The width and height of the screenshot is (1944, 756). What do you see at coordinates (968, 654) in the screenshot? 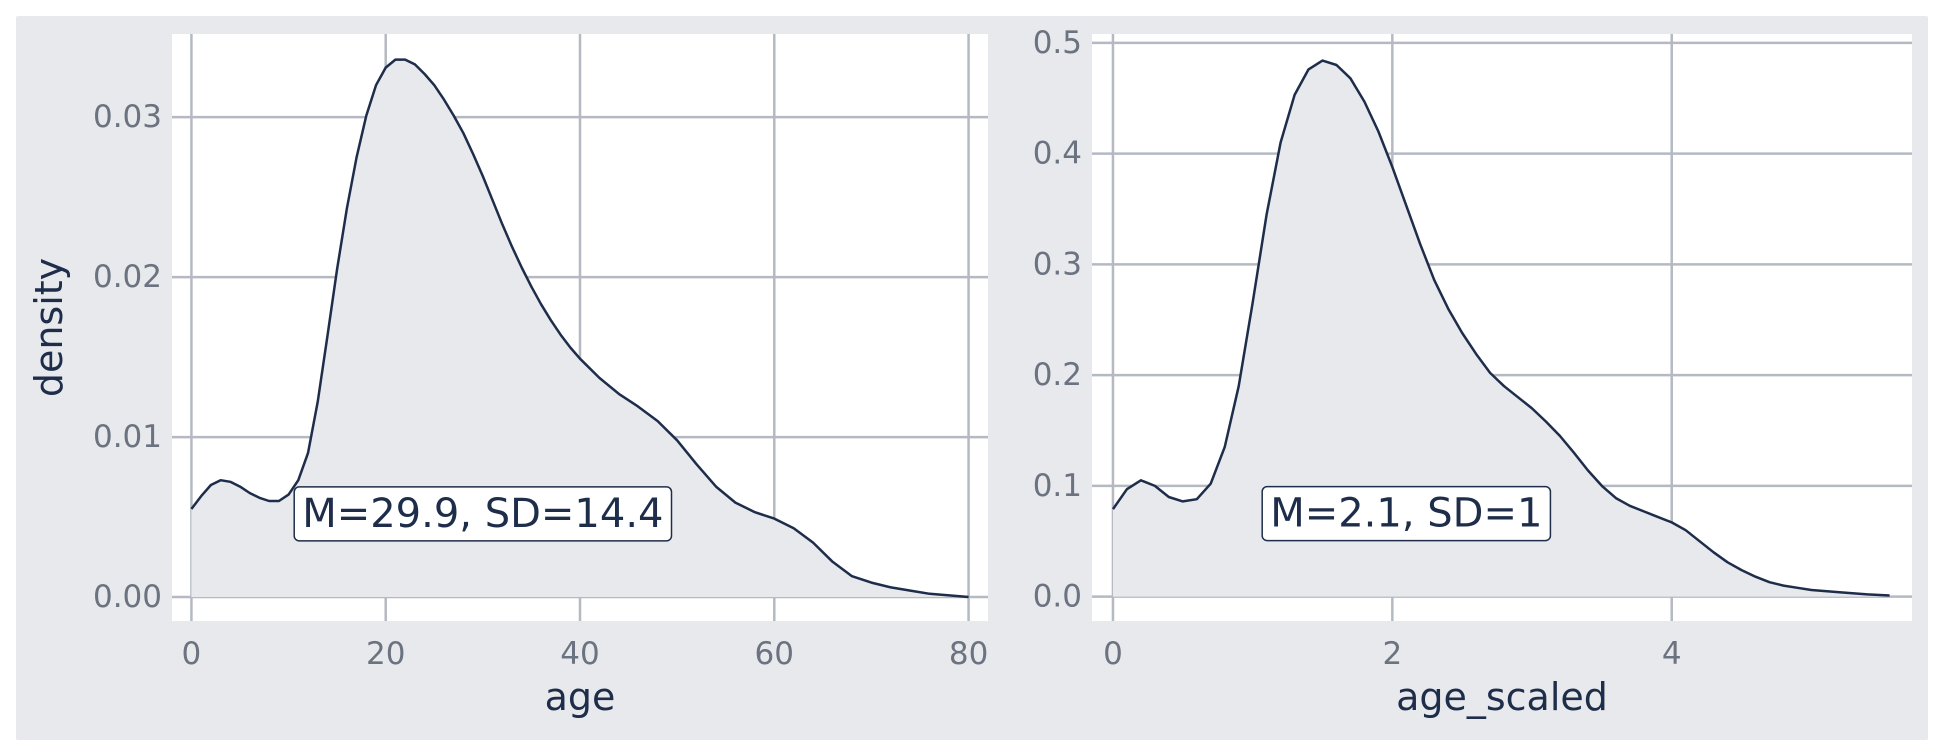
I see `x-tick-label: 80` at bounding box center [968, 654].